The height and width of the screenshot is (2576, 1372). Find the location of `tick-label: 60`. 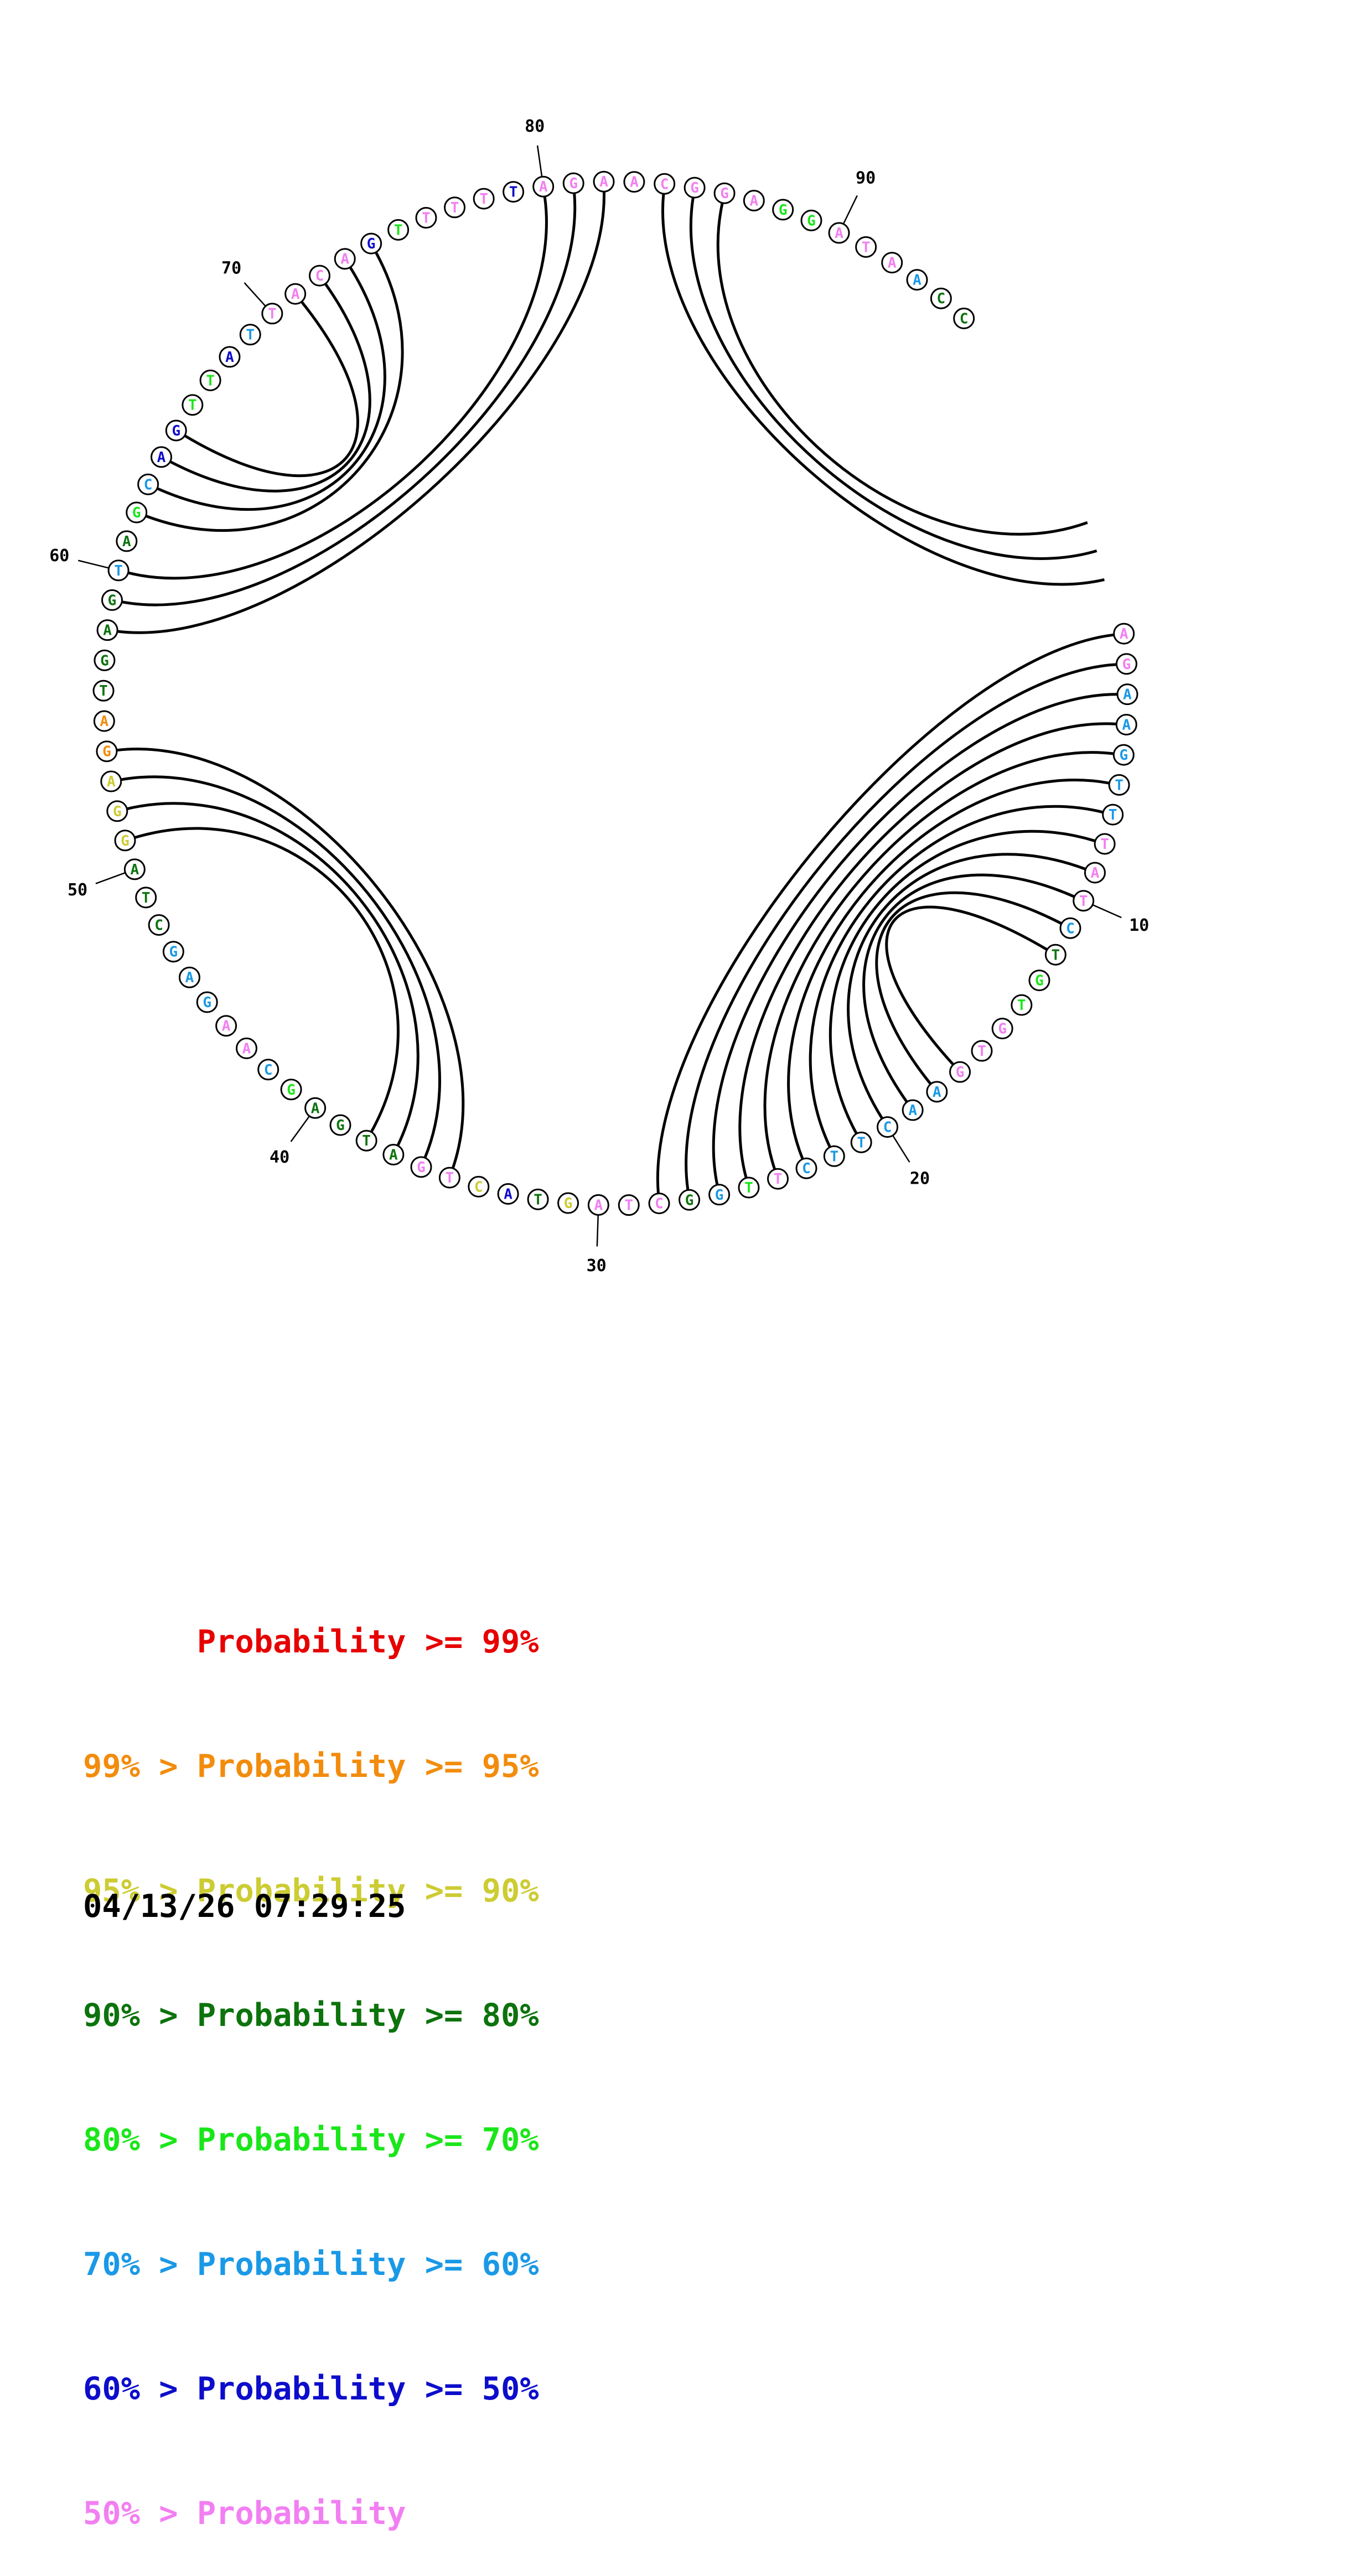

tick-label: 60 is located at coordinates (59, 556).